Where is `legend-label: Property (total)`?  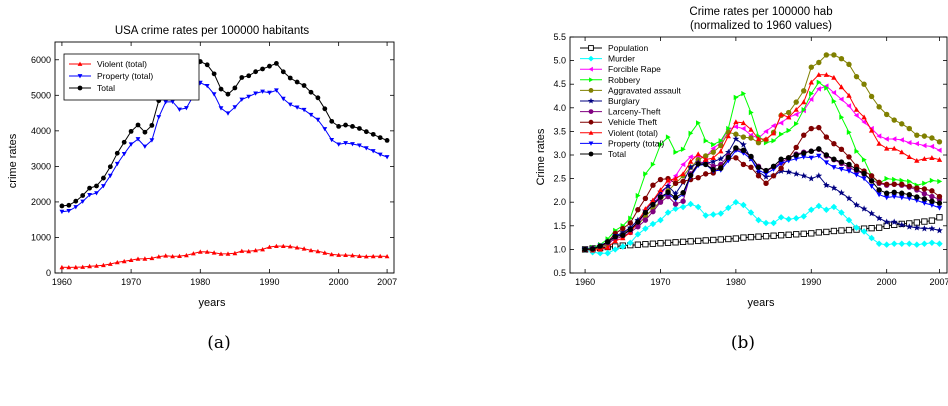
legend-label: Property (total) is located at coordinates (125, 76).